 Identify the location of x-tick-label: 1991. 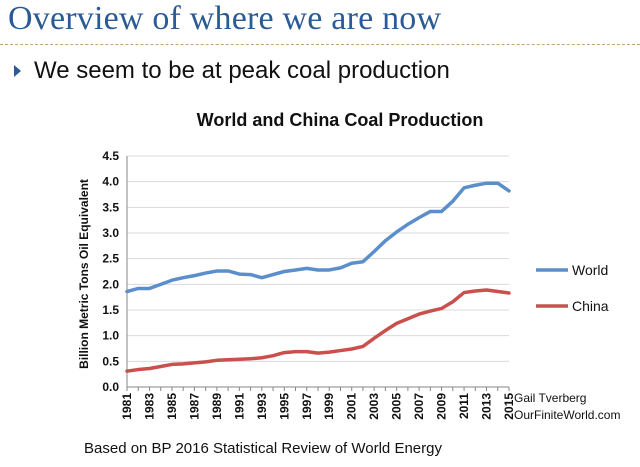
(239, 406).